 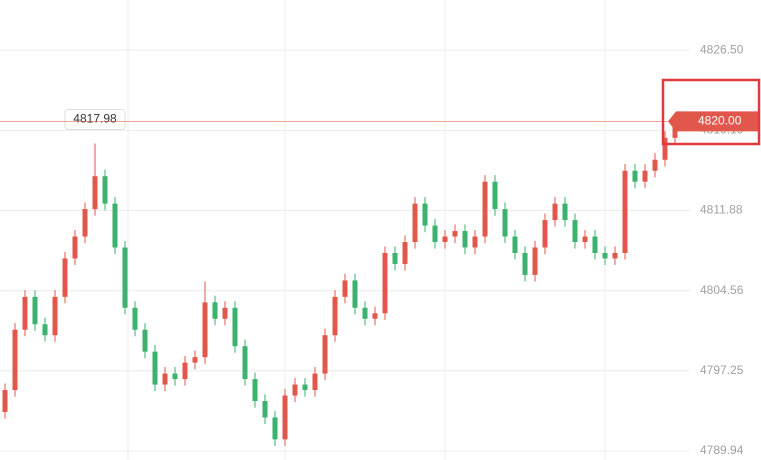 I want to click on current-price-label: 4820.00, so click(x=720, y=121).